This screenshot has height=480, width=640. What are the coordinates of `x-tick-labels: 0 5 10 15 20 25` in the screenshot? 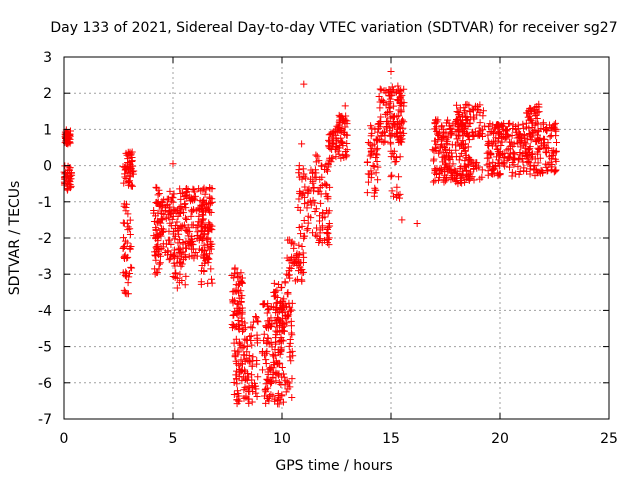 It's located at (339, 439).